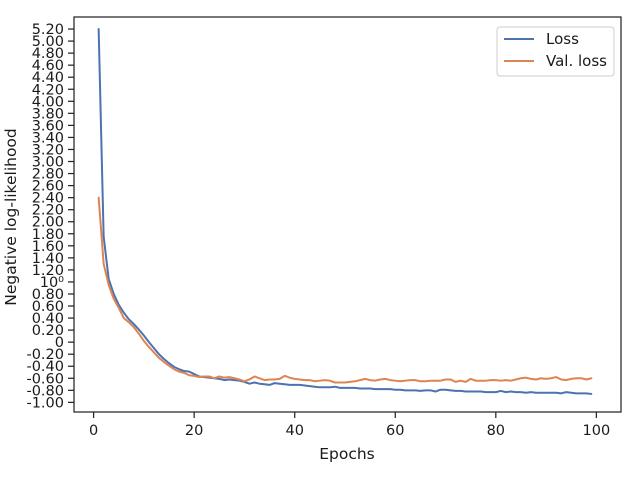 This screenshot has width=640, height=480. Describe the element at coordinates (48, 30) in the screenshot. I see `y-tick-label: 5.20` at that location.